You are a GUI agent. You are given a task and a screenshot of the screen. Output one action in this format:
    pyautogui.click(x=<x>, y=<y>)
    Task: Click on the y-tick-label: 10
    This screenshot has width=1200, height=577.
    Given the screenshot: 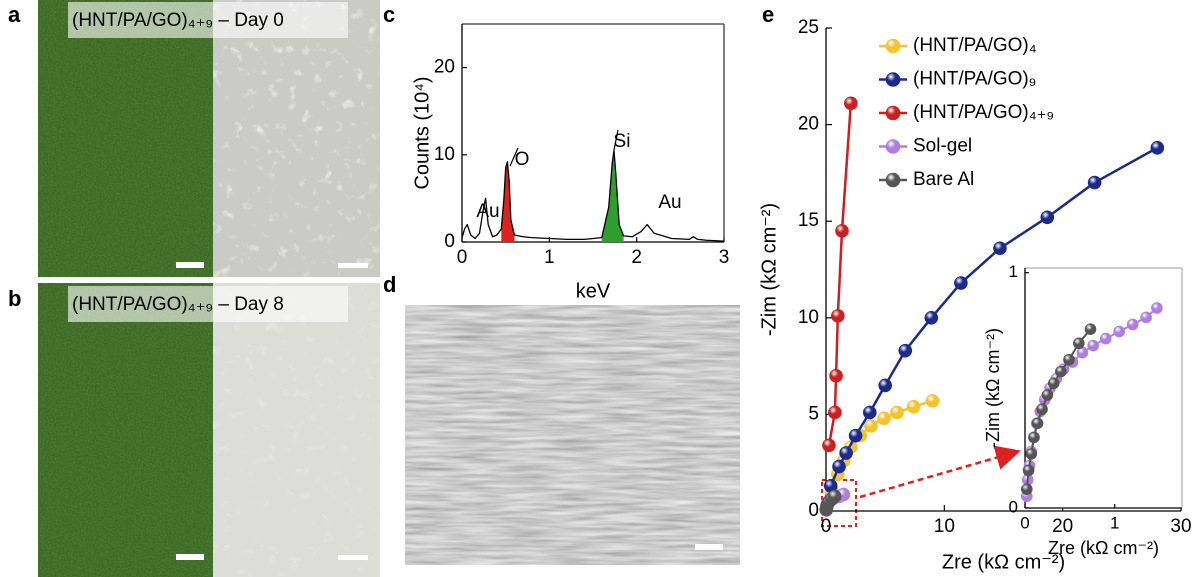 What is the action you would take?
    pyautogui.click(x=444, y=154)
    